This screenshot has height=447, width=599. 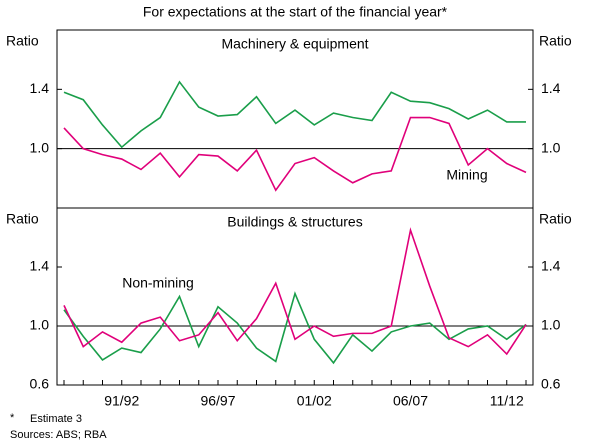 What do you see at coordinates (551, 384) in the screenshot?
I see `y2-tick-label: 0.6` at bounding box center [551, 384].